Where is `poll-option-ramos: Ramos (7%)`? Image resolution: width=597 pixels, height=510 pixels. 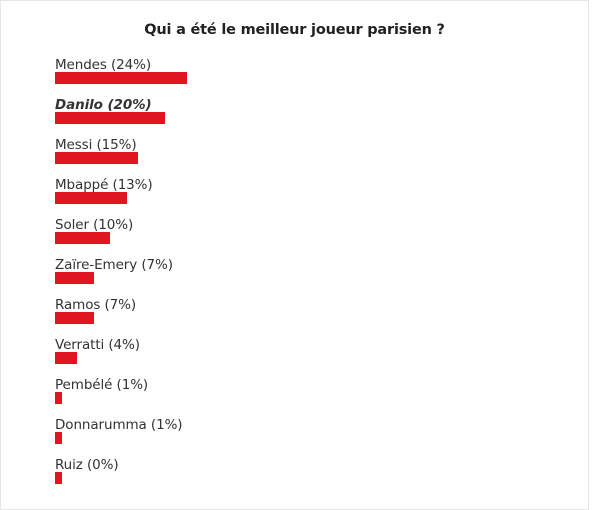
poll-option-ramos: Ramos (7%) is located at coordinates (295, 317).